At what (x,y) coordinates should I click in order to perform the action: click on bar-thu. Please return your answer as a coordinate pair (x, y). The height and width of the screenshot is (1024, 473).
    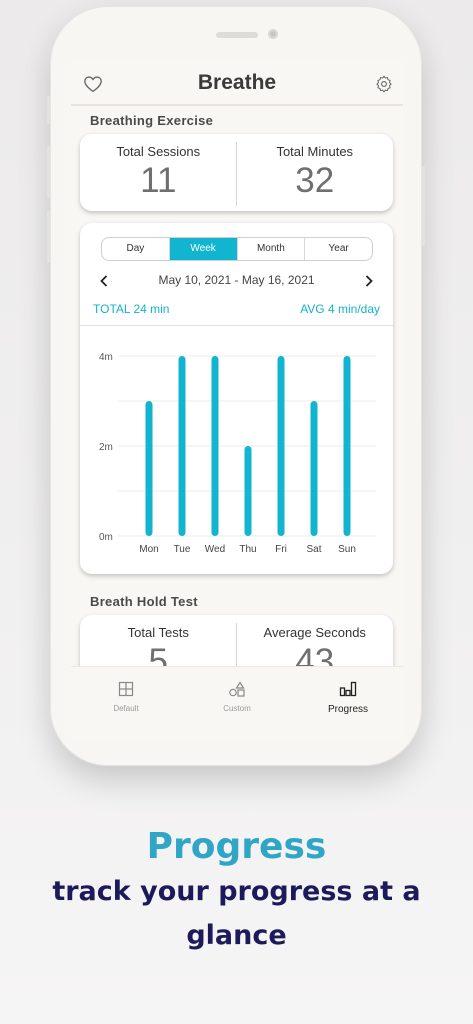
    Looking at the image, I should click on (248, 491).